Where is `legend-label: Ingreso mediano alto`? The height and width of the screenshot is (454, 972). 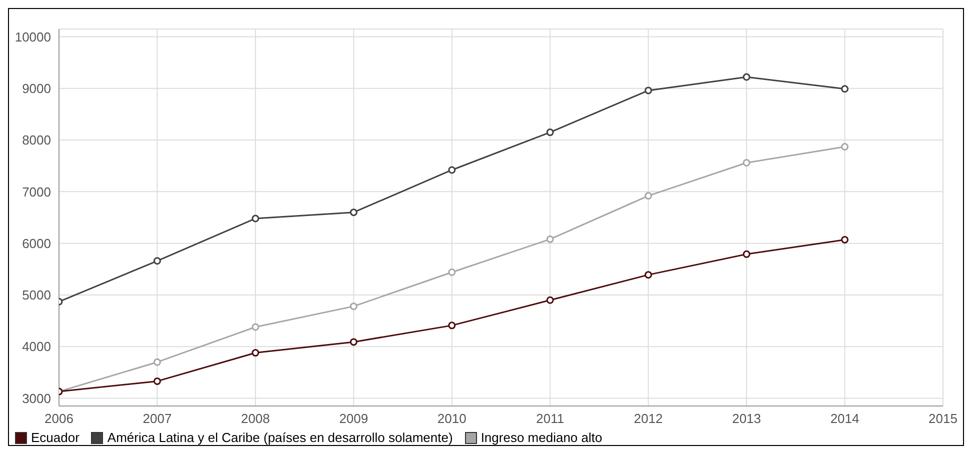 legend-label: Ingreso mediano alto is located at coordinates (541, 437).